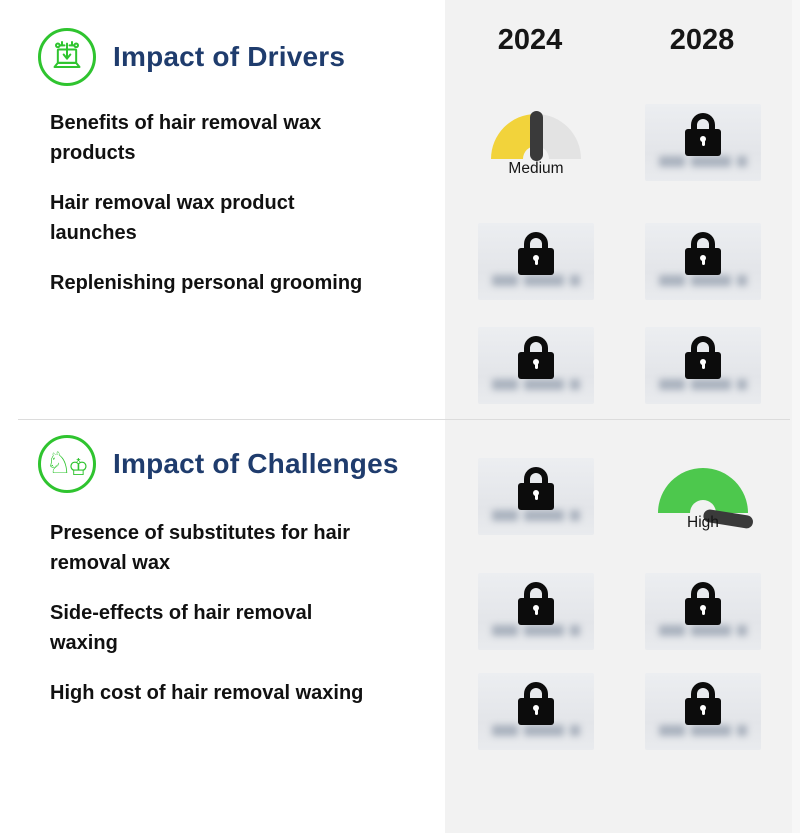  What do you see at coordinates (229, 56) in the screenshot?
I see `drivers-section-title: Impact of Drivers` at bounding box center [229, 56].